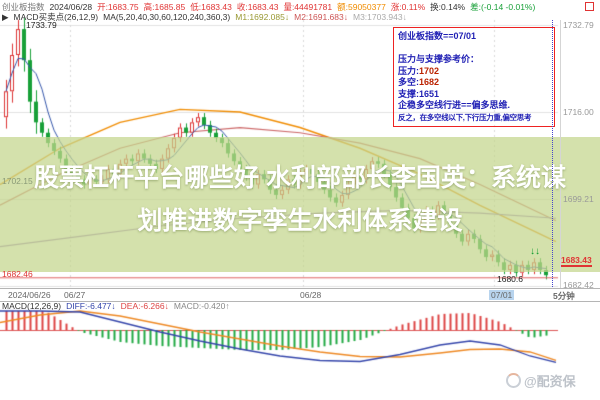 The width and height of the screenshot is (600, 400). What do you see at coordinates (17, 181) in the screenshot?
I see `left-ma-value-label: 1702.15` at bounding box center [17, 181].